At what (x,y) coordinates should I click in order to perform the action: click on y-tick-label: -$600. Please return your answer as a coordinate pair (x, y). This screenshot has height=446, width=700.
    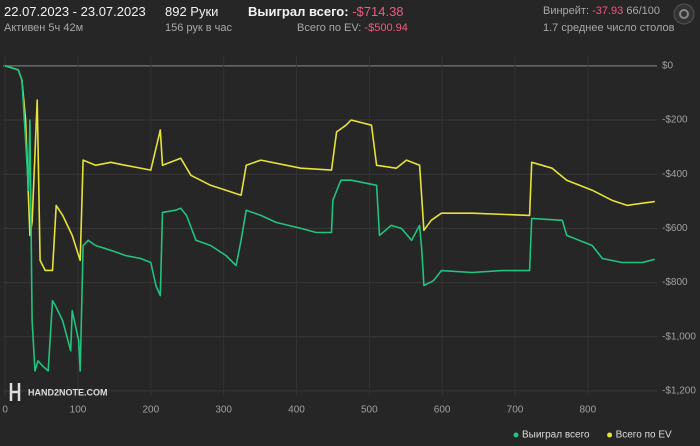
    Looking at the image, I should click on (675, 228).